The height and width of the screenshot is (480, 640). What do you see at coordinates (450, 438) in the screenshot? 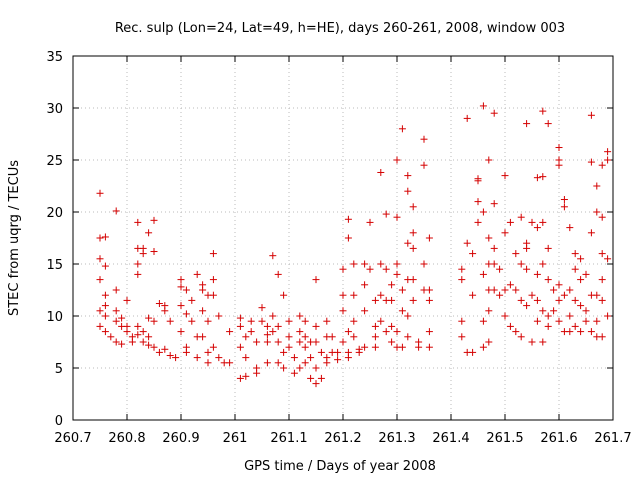
I see `x-tick-label: 261.4` at bounding box center [450, 438].